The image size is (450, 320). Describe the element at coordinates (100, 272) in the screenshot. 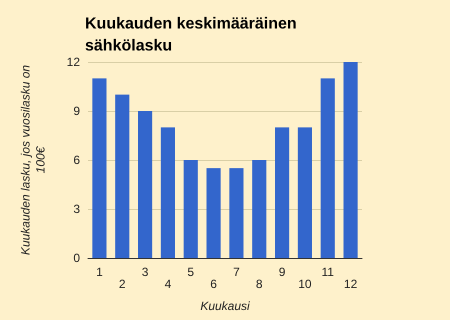

I see `x-tick-label: 1` at that location.